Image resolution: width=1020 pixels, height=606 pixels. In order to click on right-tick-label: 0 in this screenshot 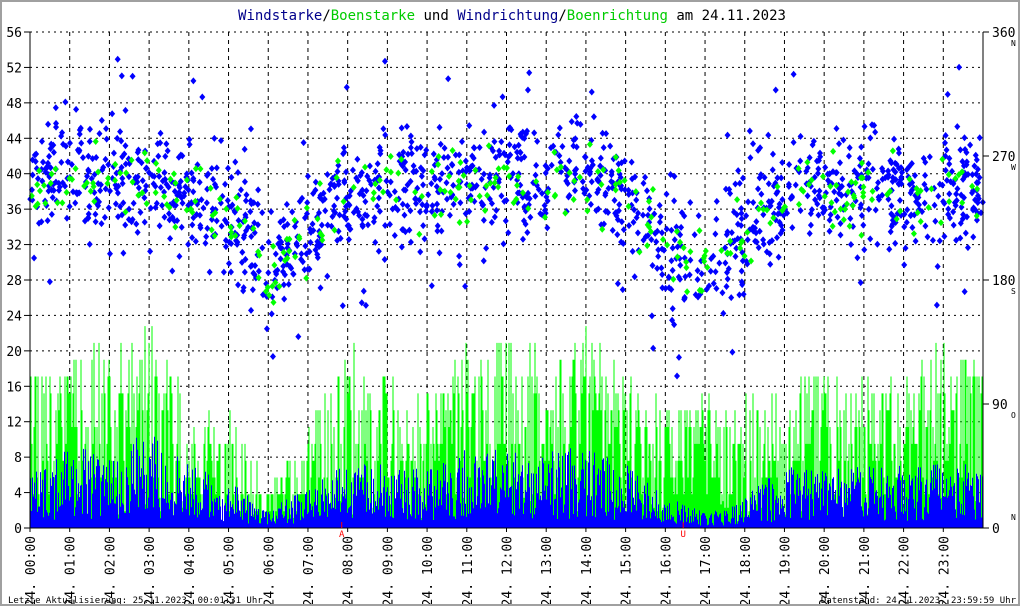, I will do `click(996, 529)`.